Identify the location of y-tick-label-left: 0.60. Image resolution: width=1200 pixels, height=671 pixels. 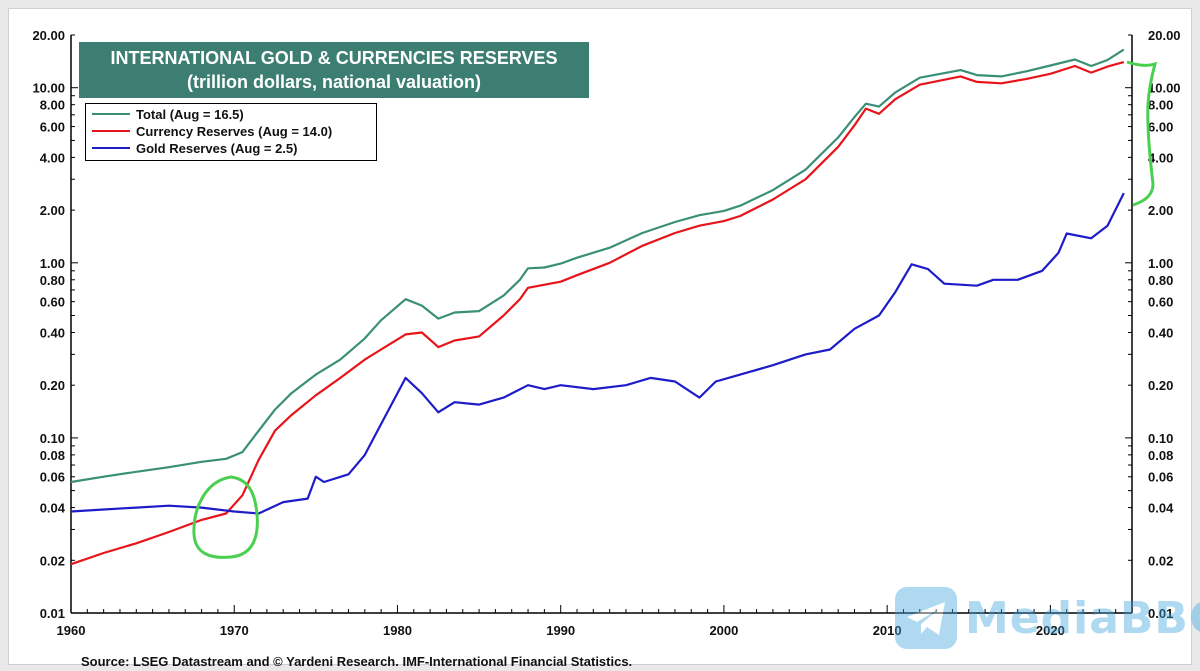
(52, 302).